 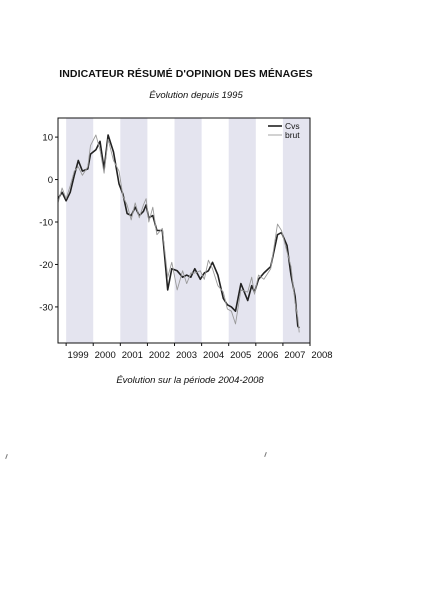 What do you see at coordinates (186, 74) in the screenshot?
I see `page-title: INDICATEUR RÉSUMÉ D'OPINION DES MÉNAGES` at bounding box center [186, 74].